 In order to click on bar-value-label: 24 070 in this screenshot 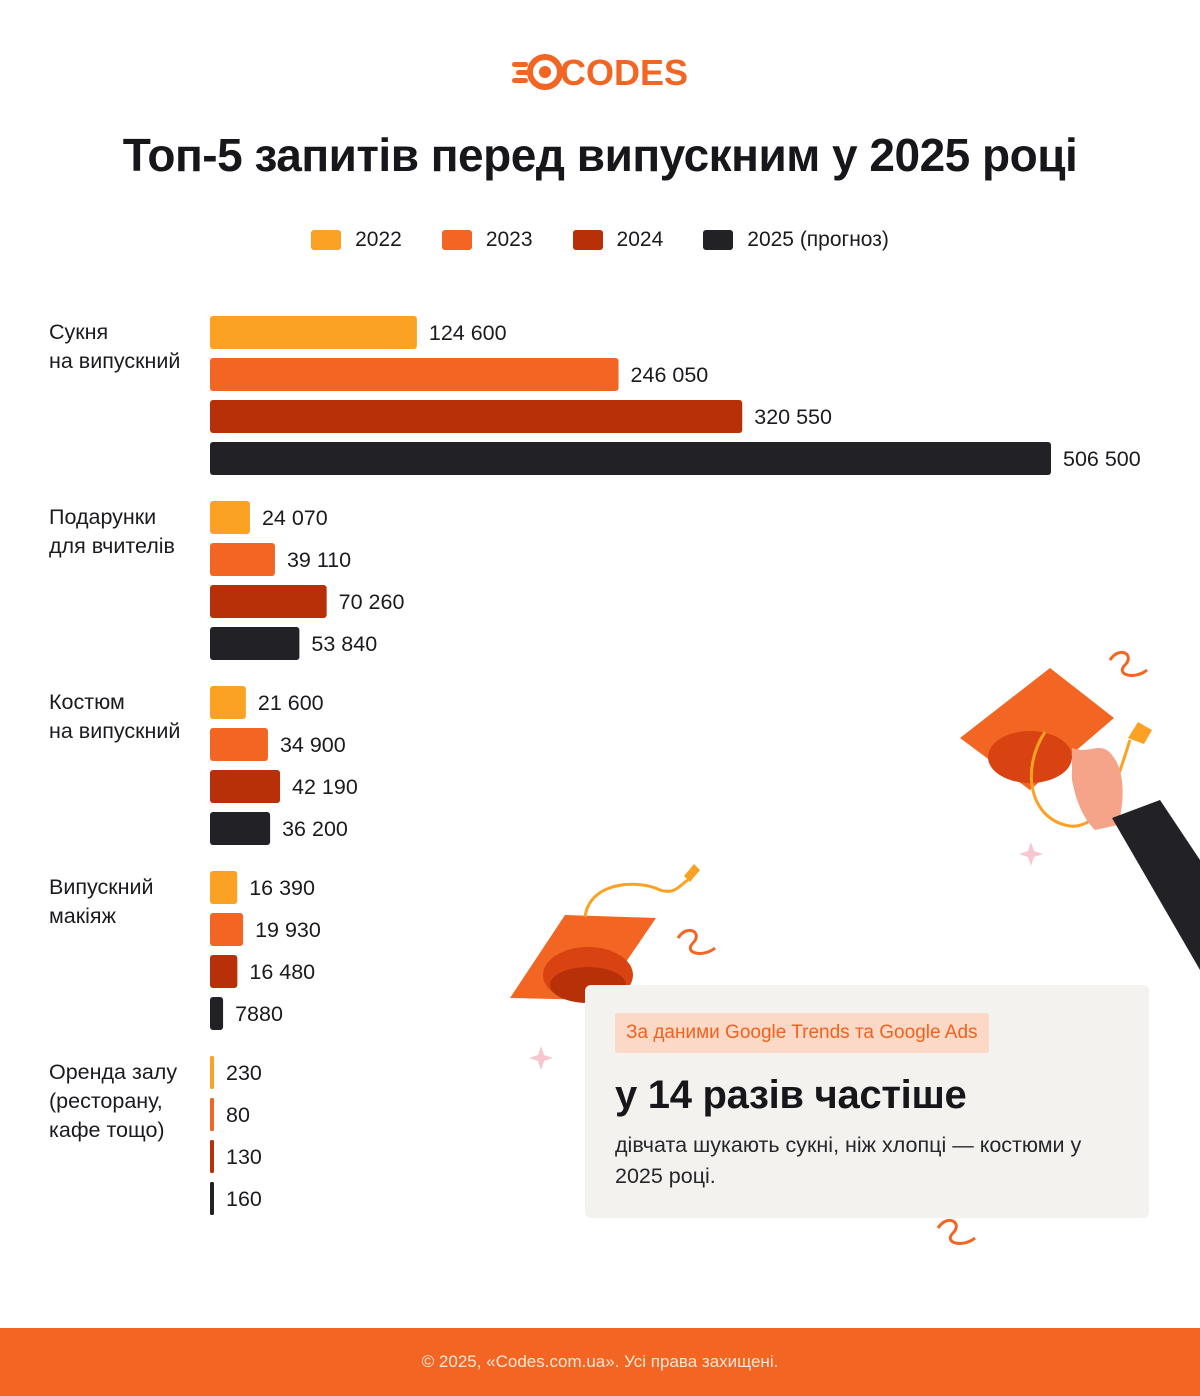, I will do `click(295, 518)`.